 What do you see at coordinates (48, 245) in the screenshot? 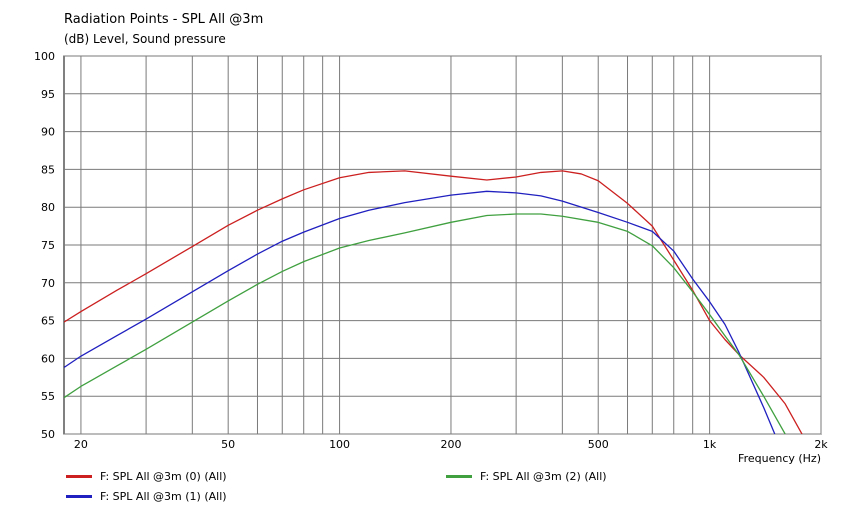
I see `y-tick-label: 75` at bounding box center [48, 245].